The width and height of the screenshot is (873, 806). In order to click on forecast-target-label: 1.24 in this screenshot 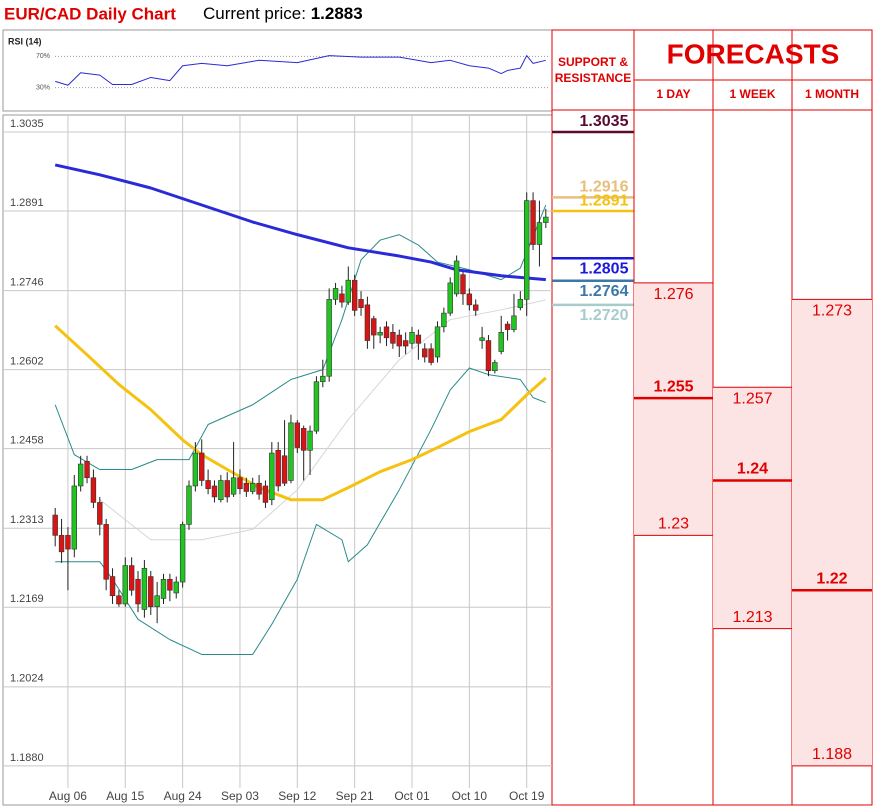, I will do `click(752, 469)`.